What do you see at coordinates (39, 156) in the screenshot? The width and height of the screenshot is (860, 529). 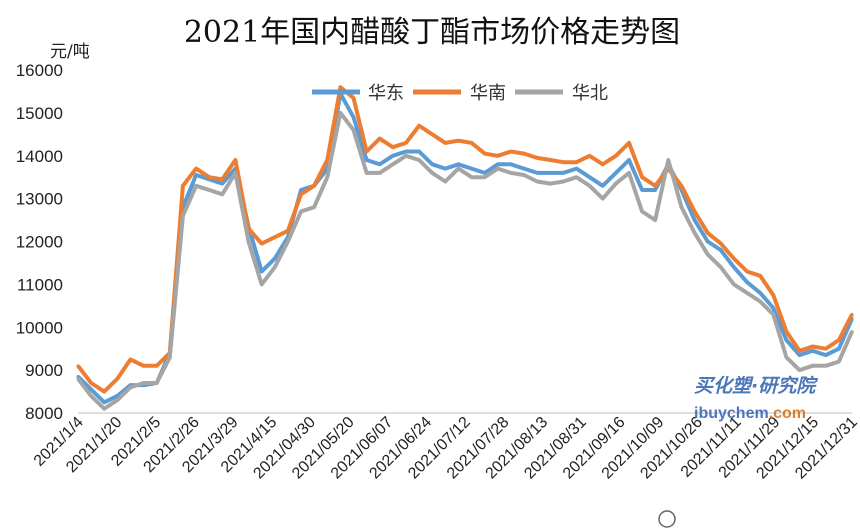 I see `y-tick-label: 14000` at bounding box center [39, 156].